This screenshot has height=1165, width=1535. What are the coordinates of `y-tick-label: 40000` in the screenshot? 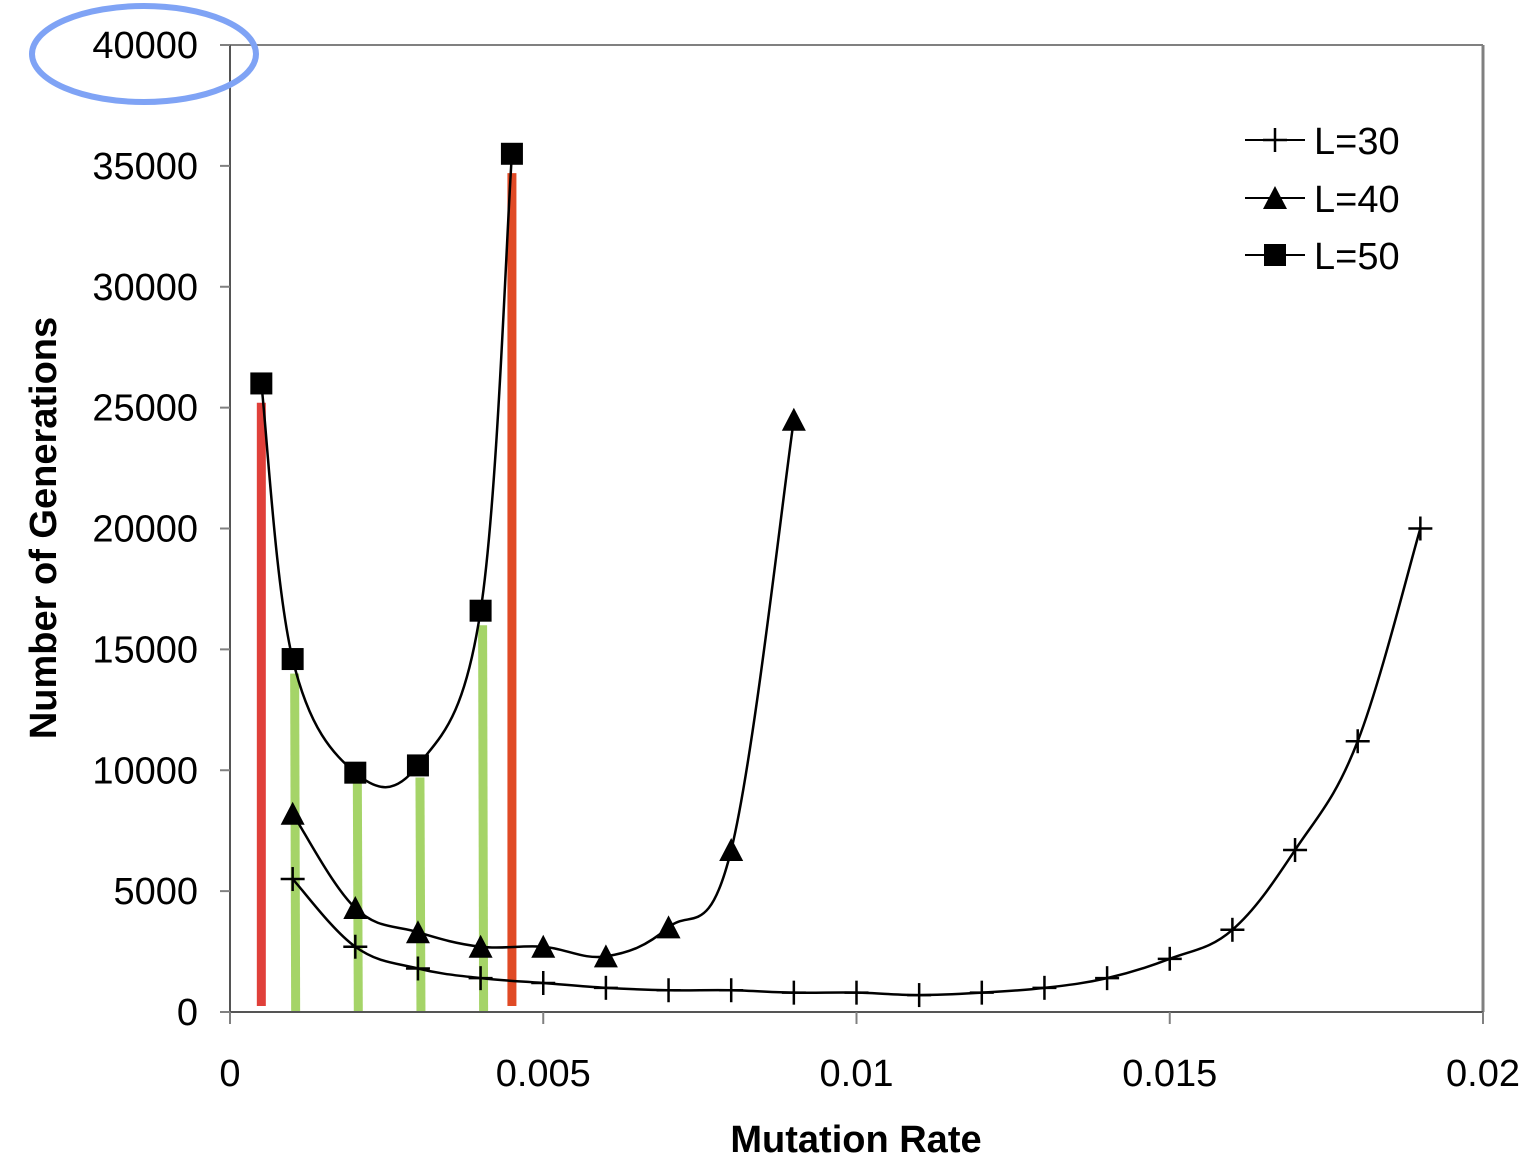 It's located at (145, 46).